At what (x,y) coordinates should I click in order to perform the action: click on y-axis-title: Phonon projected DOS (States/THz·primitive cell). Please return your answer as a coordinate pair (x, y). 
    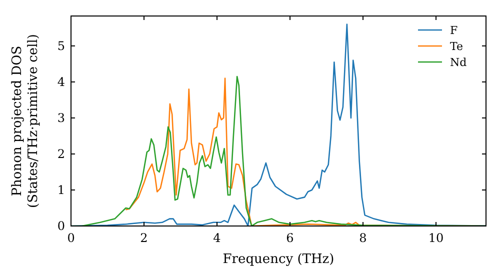
    Looking at the image, I should click on (25, 121).